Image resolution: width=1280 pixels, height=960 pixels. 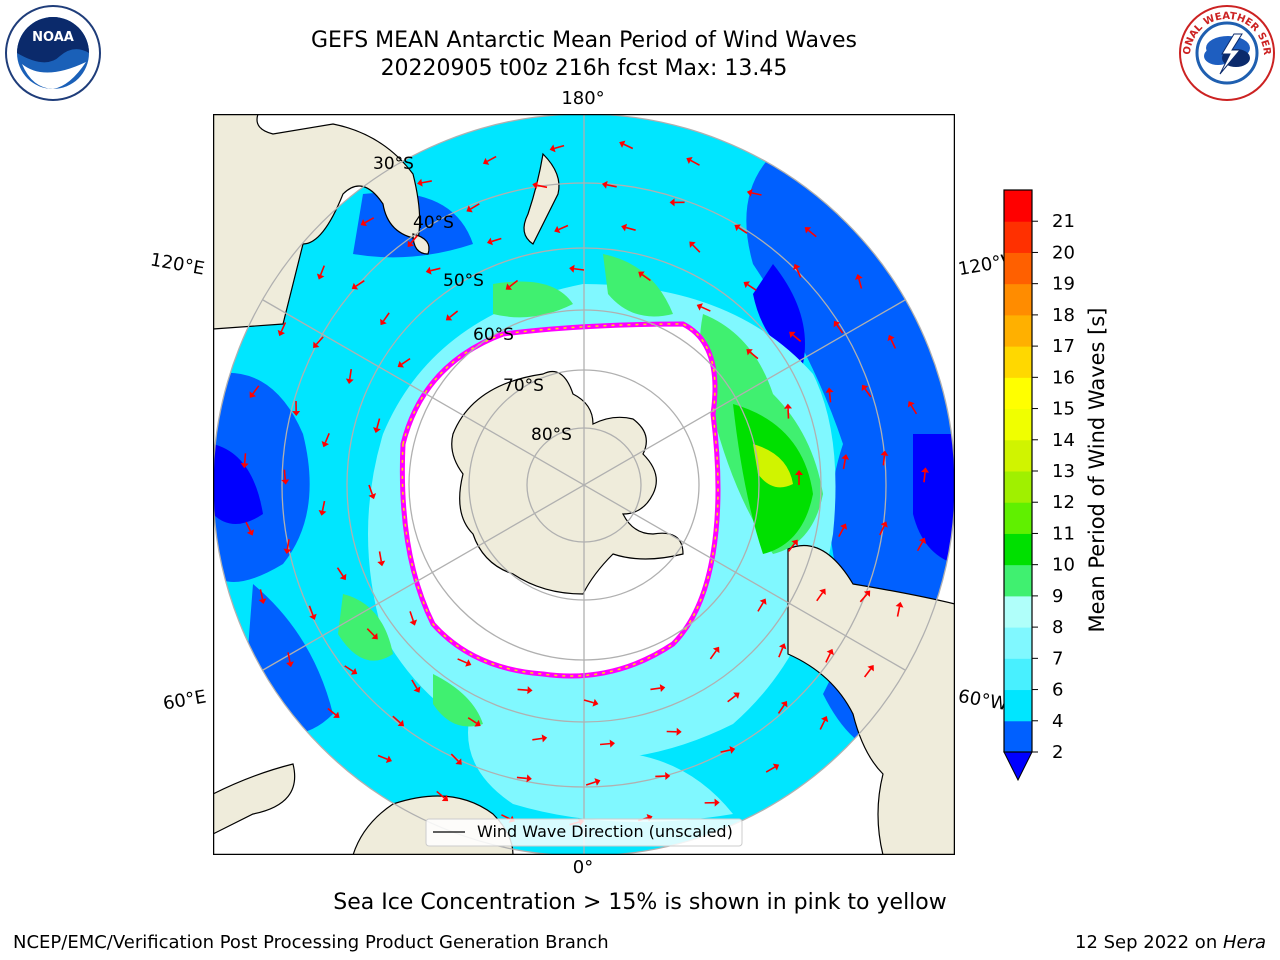 I want to click on lat-label-80: 80°S, so click(x=551, y=435).